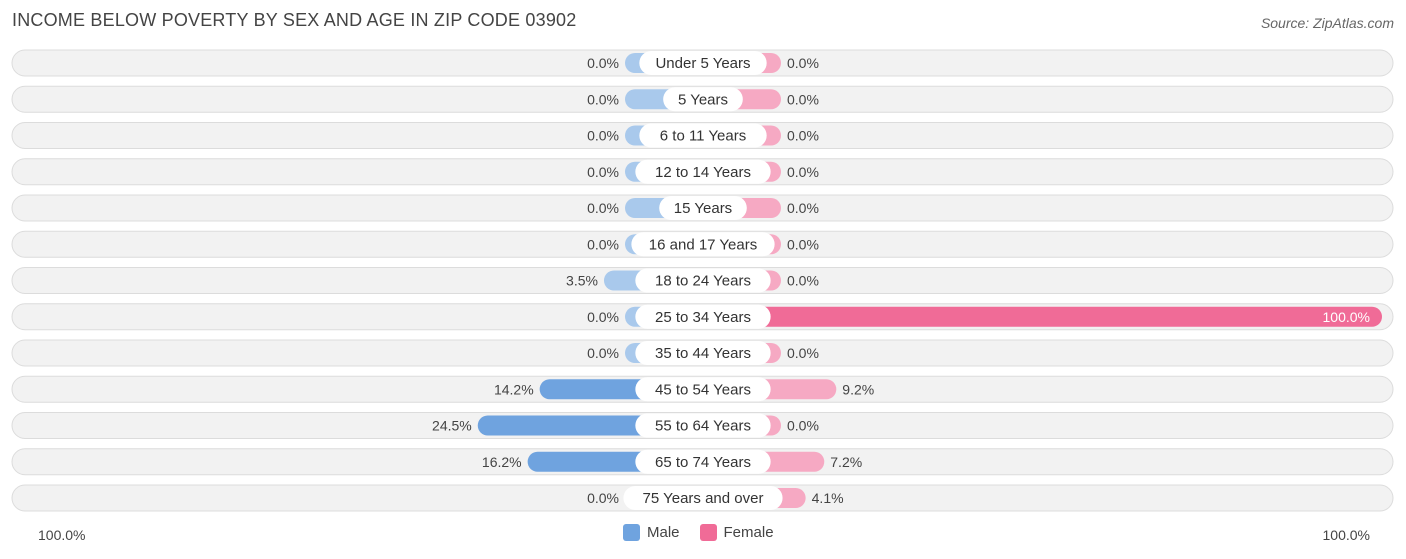 The image size is (1406, 559). I want to click on chart-row: 16 and 17 Years 0.0% 0.0%, so click(702, 244).